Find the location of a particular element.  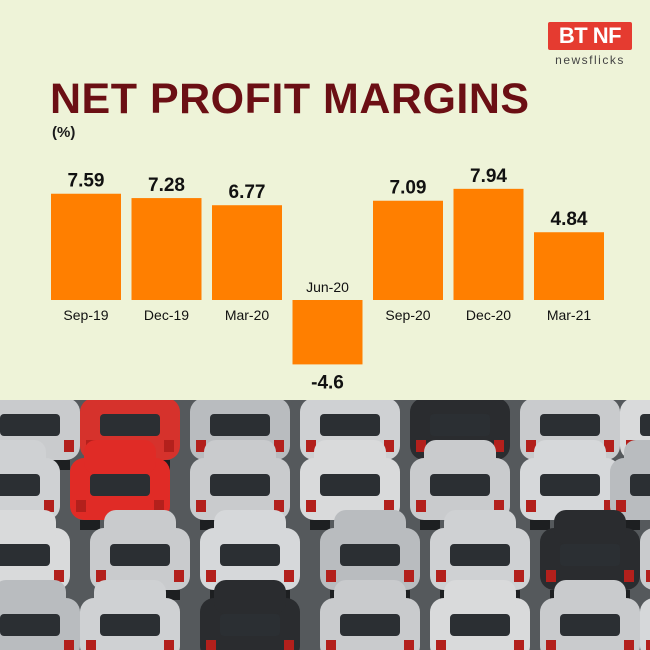

value-label-Sep-20: 7.09 is located at coordinates (408, 188).